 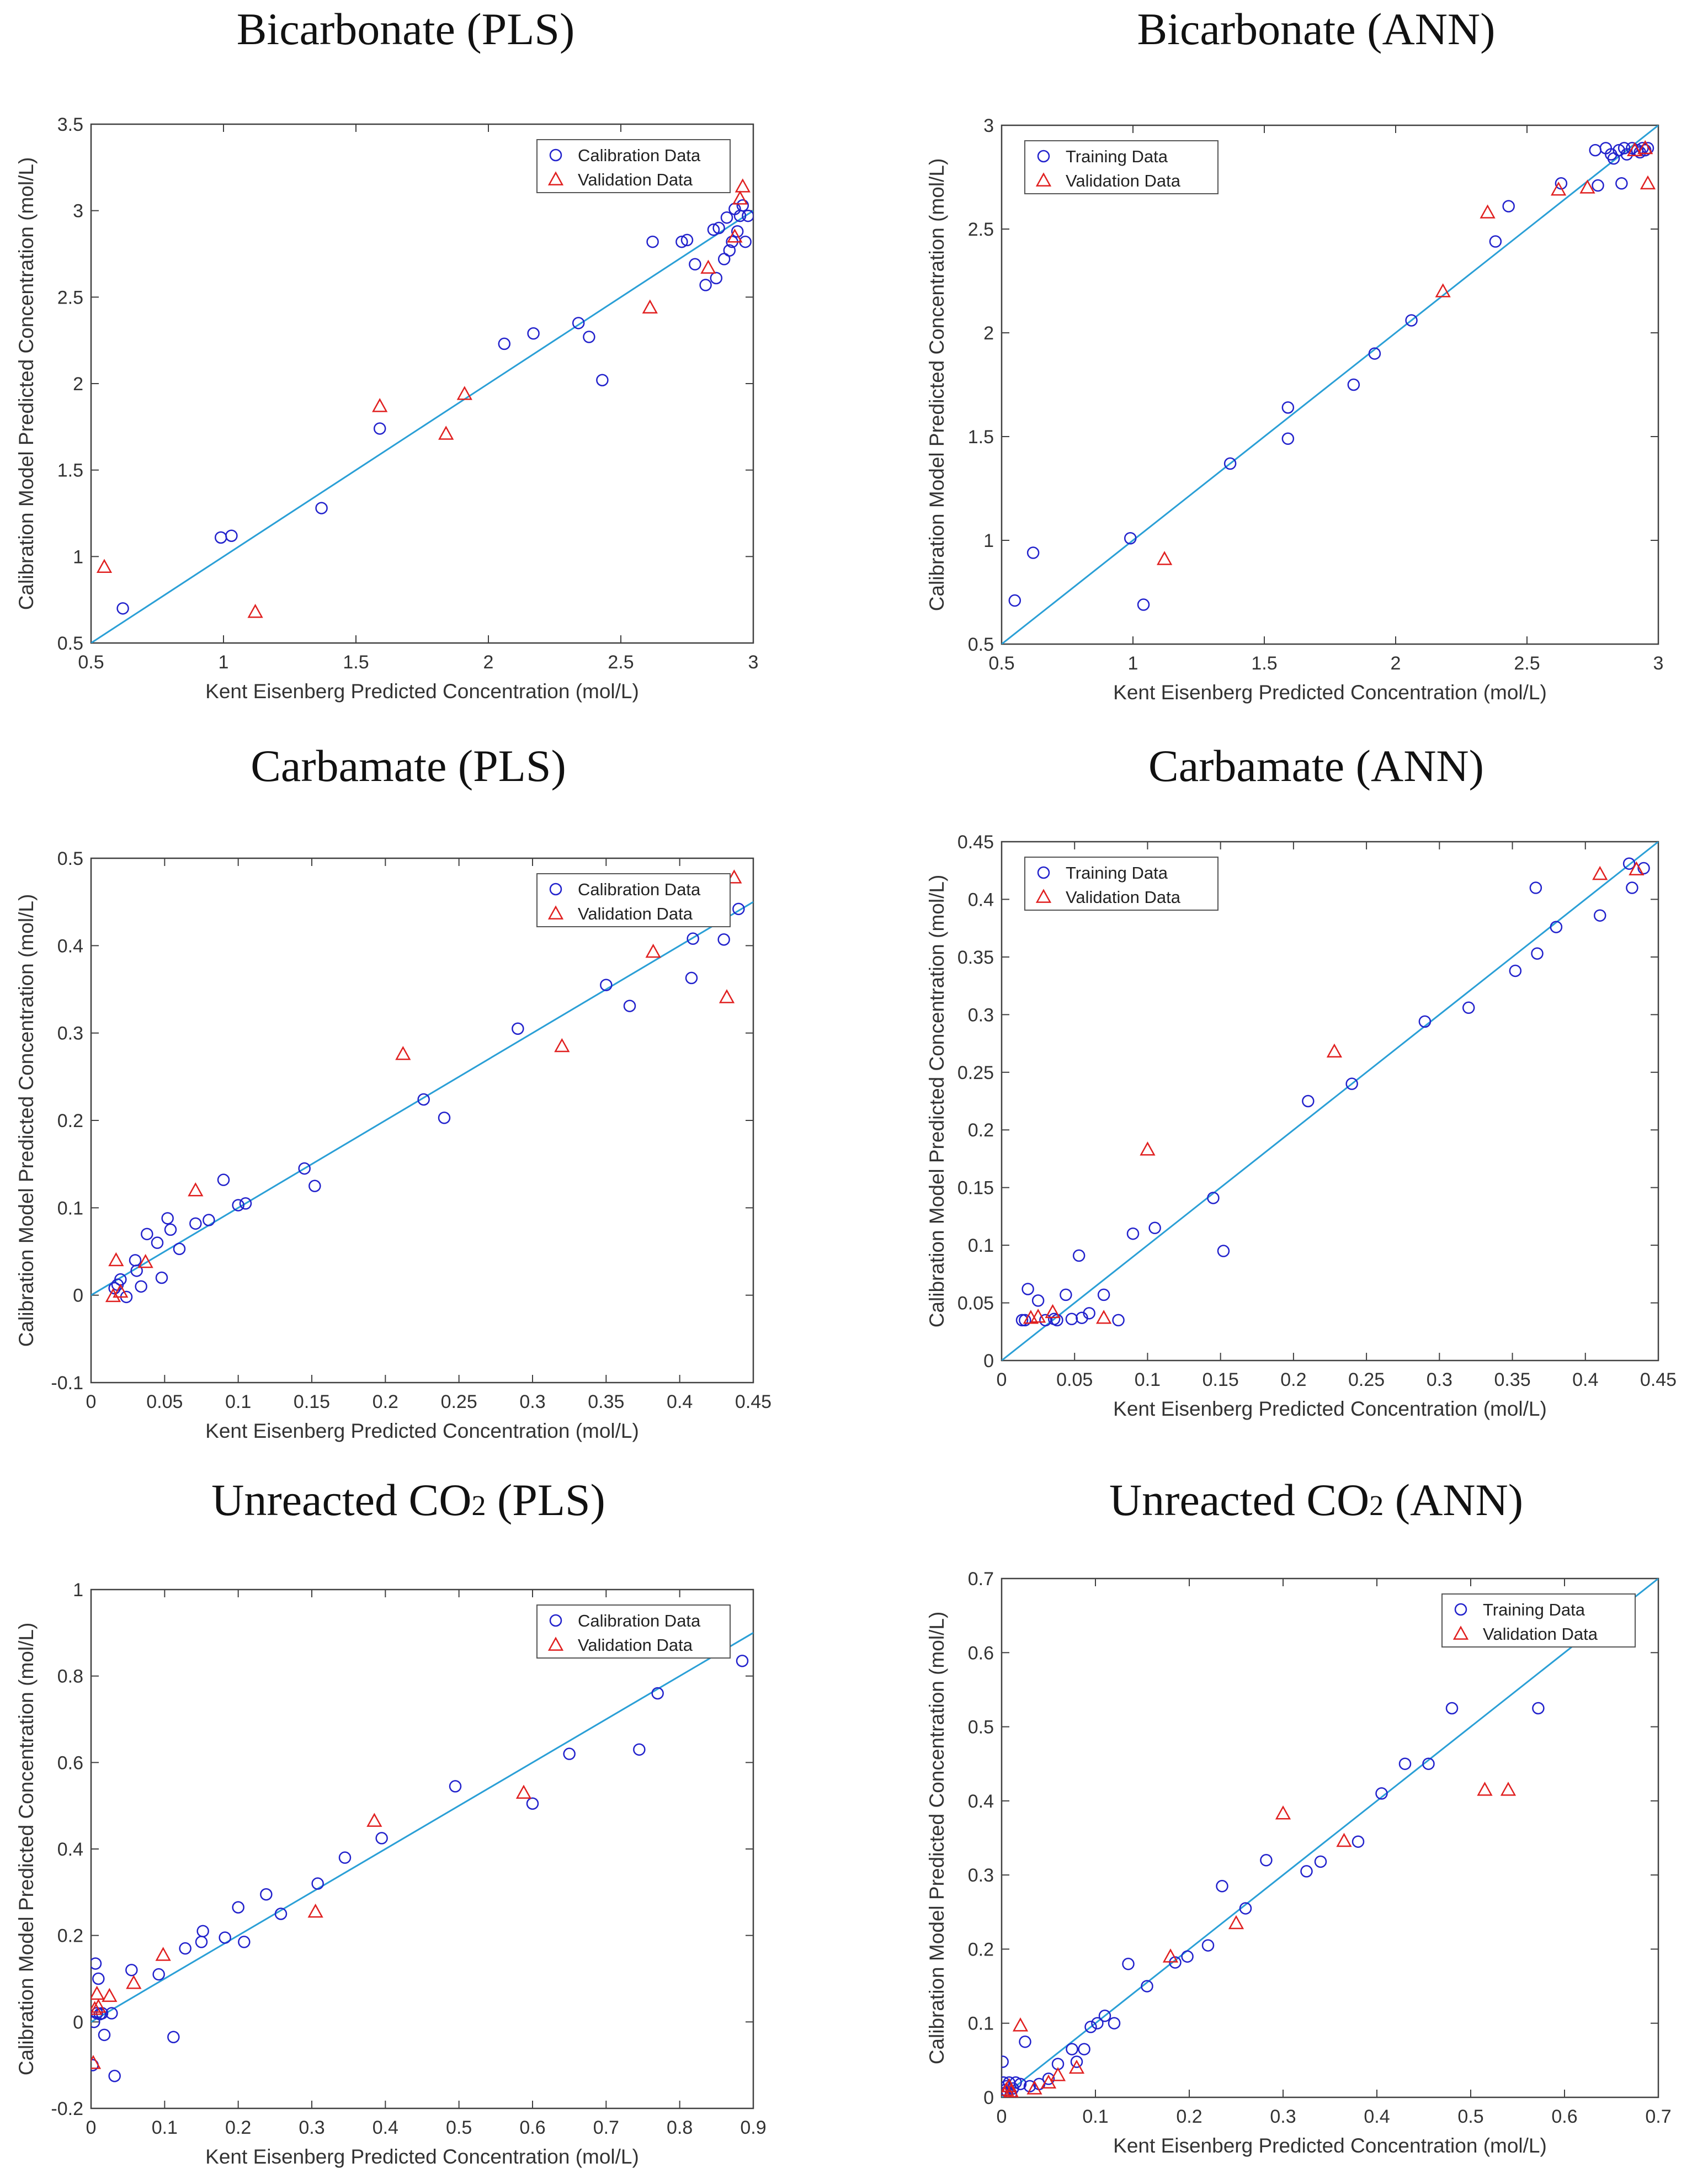 I want to click on legend: Training Data Validation Data, so click(x=1121, y=167).